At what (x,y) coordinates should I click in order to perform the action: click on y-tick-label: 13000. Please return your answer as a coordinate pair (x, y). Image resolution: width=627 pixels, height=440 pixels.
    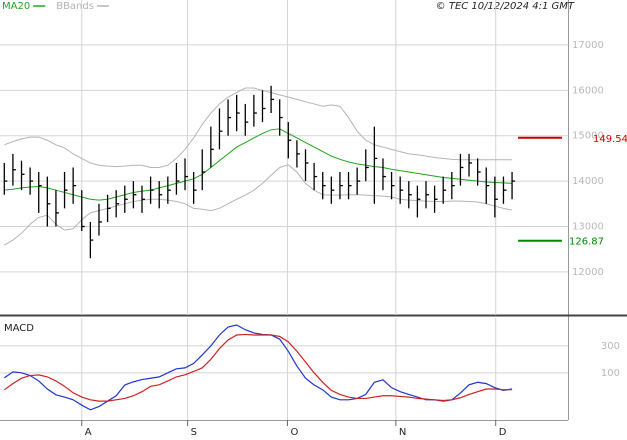
    Looking at the image, I should click on (588, 226).